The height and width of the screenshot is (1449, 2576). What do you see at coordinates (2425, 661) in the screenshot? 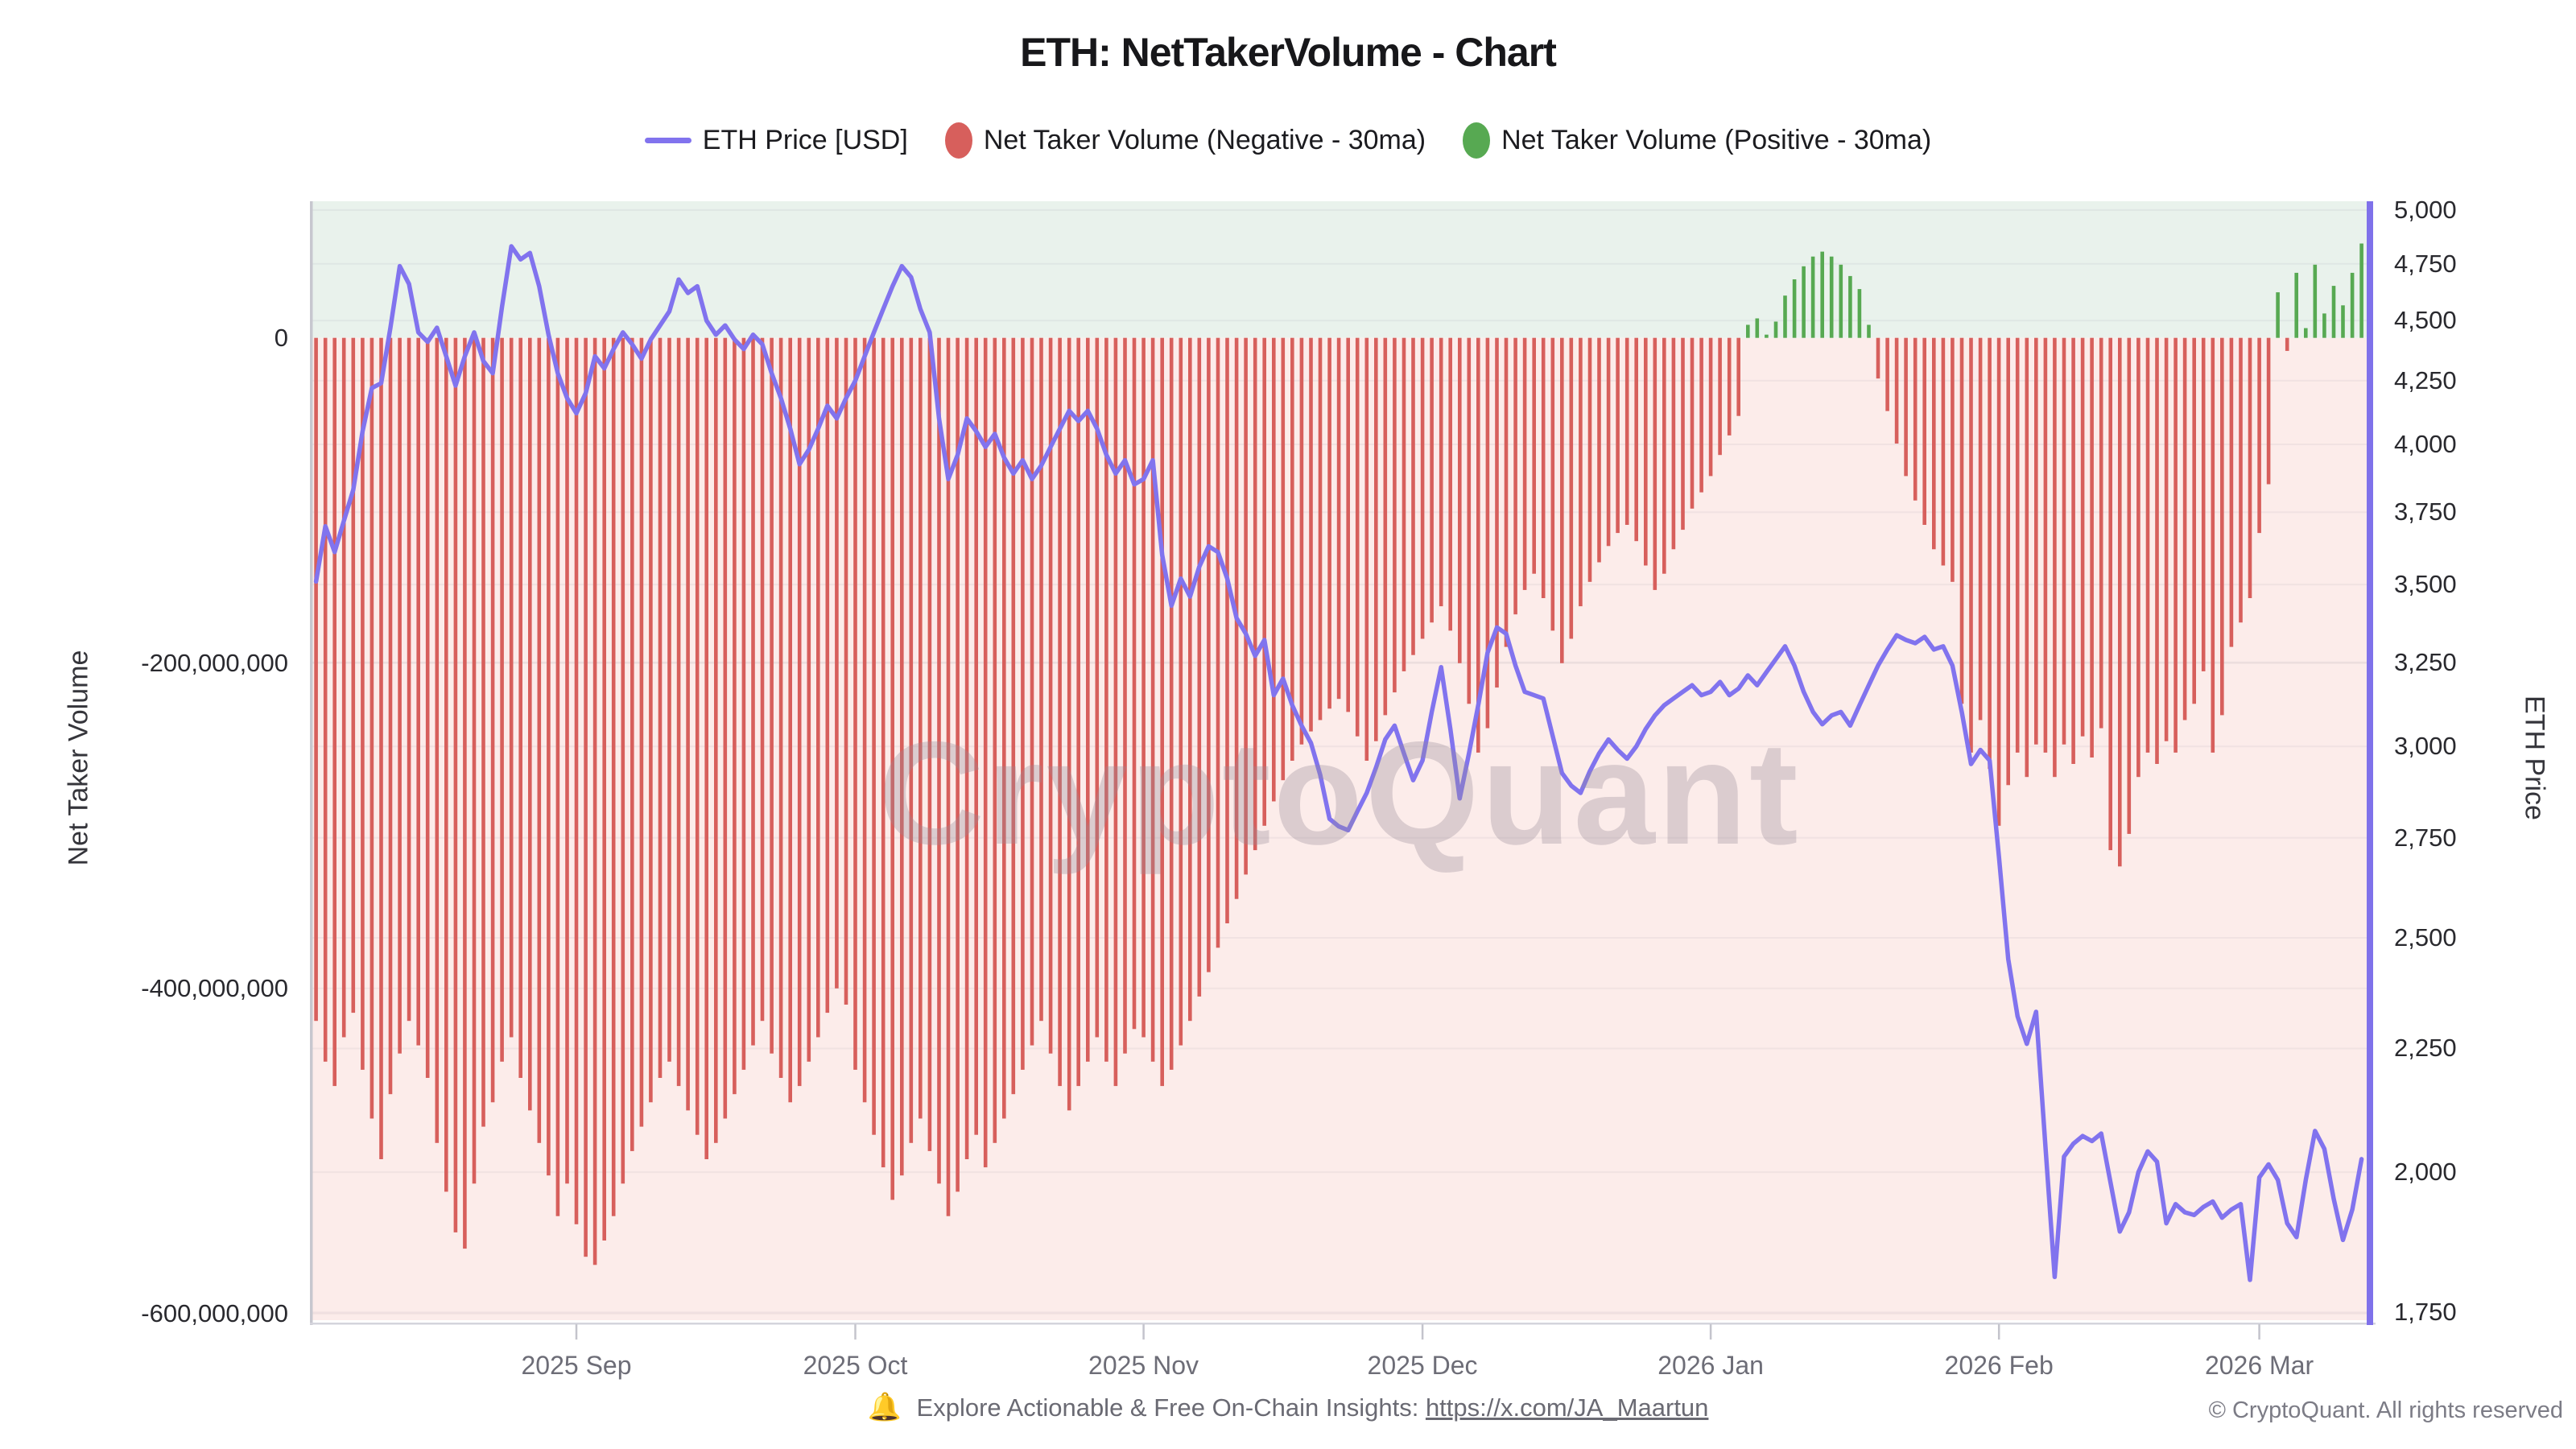
I see `right-axis-tick-label: 3,250` at bounding box center [2425, 661].